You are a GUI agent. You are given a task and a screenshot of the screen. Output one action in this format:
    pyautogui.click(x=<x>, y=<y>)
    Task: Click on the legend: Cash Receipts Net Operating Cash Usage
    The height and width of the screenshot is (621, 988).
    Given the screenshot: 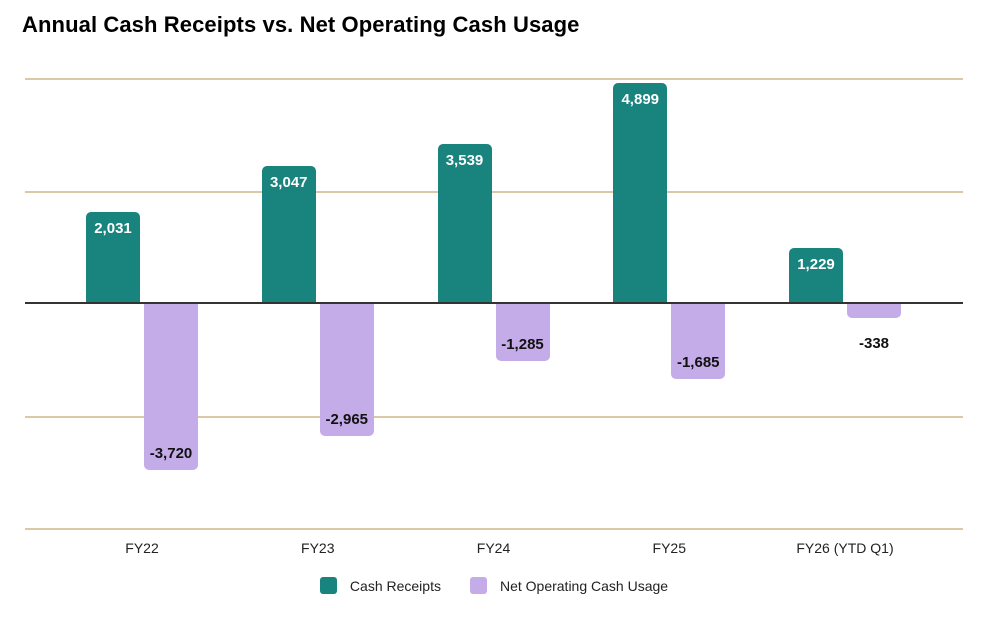 What is the action you would take?
    pyautogui.click(x=494, y=585)
    